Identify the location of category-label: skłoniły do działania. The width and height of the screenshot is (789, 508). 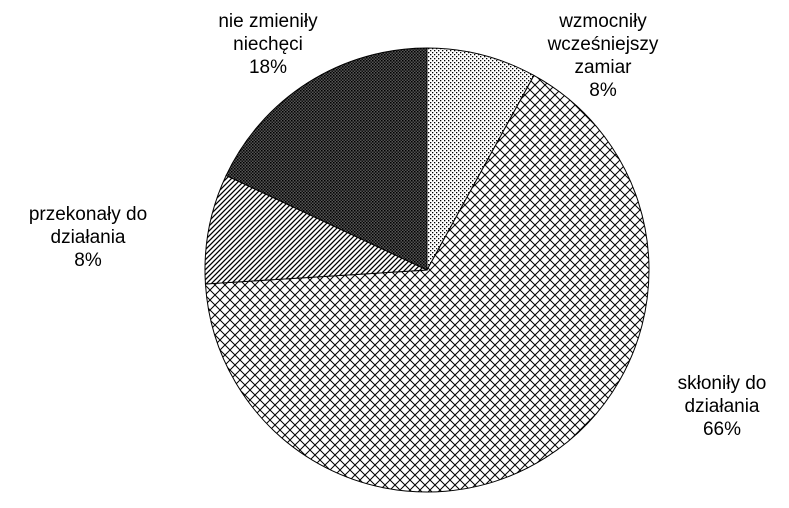
(722, 395).